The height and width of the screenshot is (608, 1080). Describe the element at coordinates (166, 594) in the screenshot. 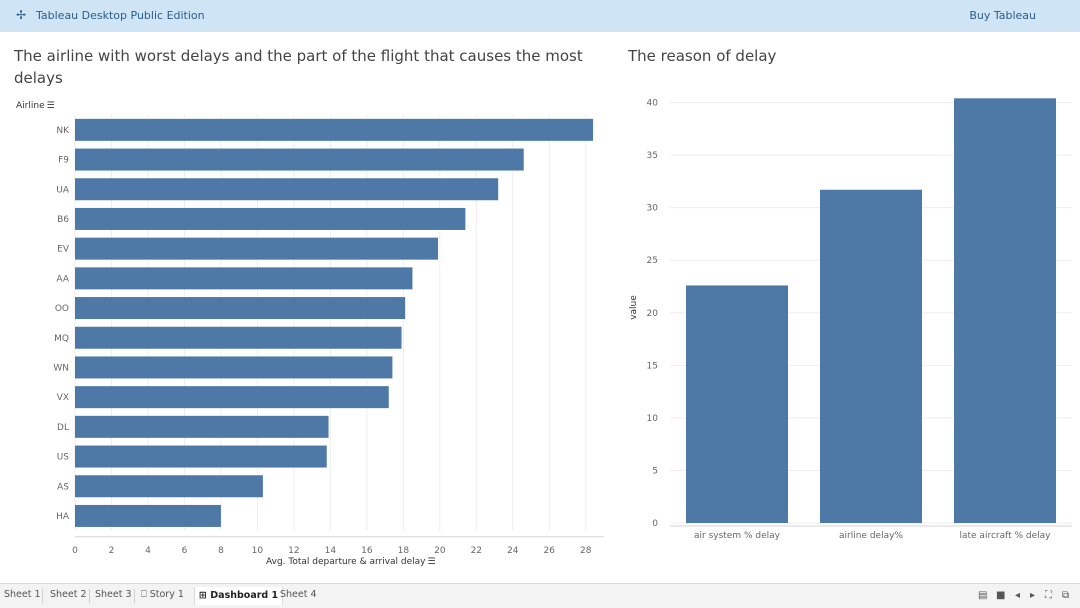

I see `tab-story-1-label: Story 1` at that location.